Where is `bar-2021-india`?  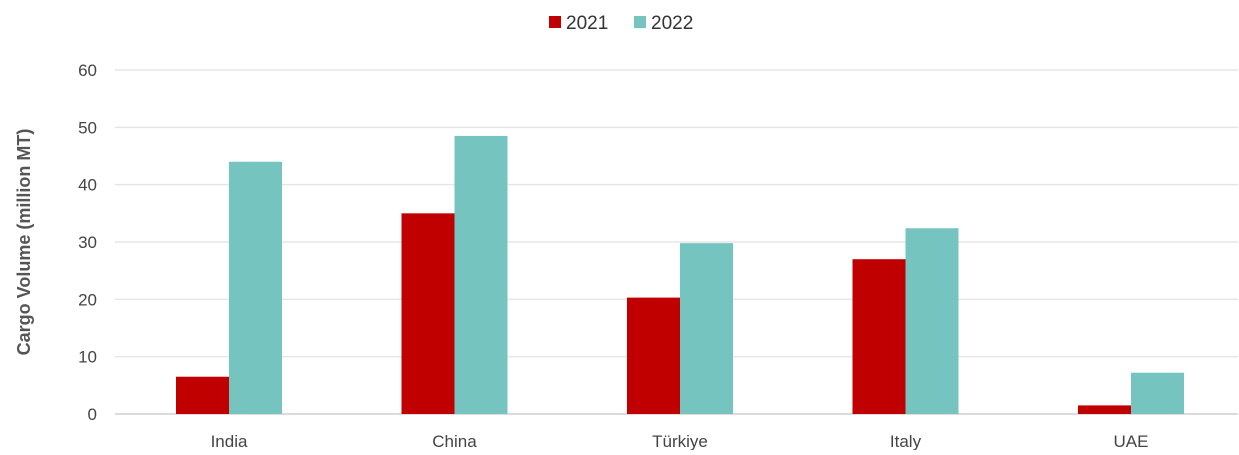
bar-2021-india is located at coordinates (202, 395).